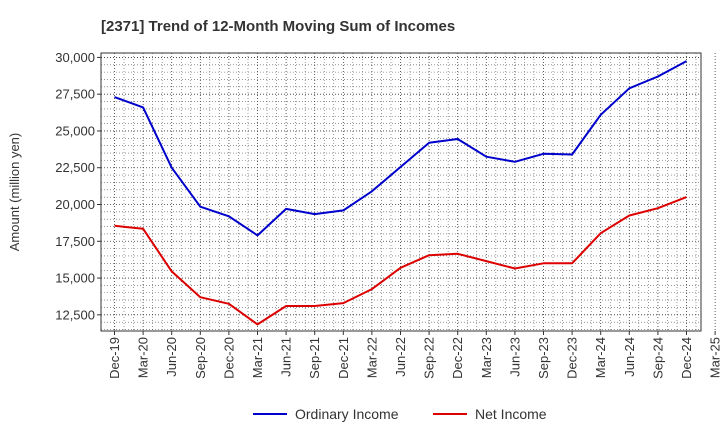  What do you see at coordinates (75, 94) in the screenshot?
I see `y-tick-label: 27,500` at bounding box center [75, 94].